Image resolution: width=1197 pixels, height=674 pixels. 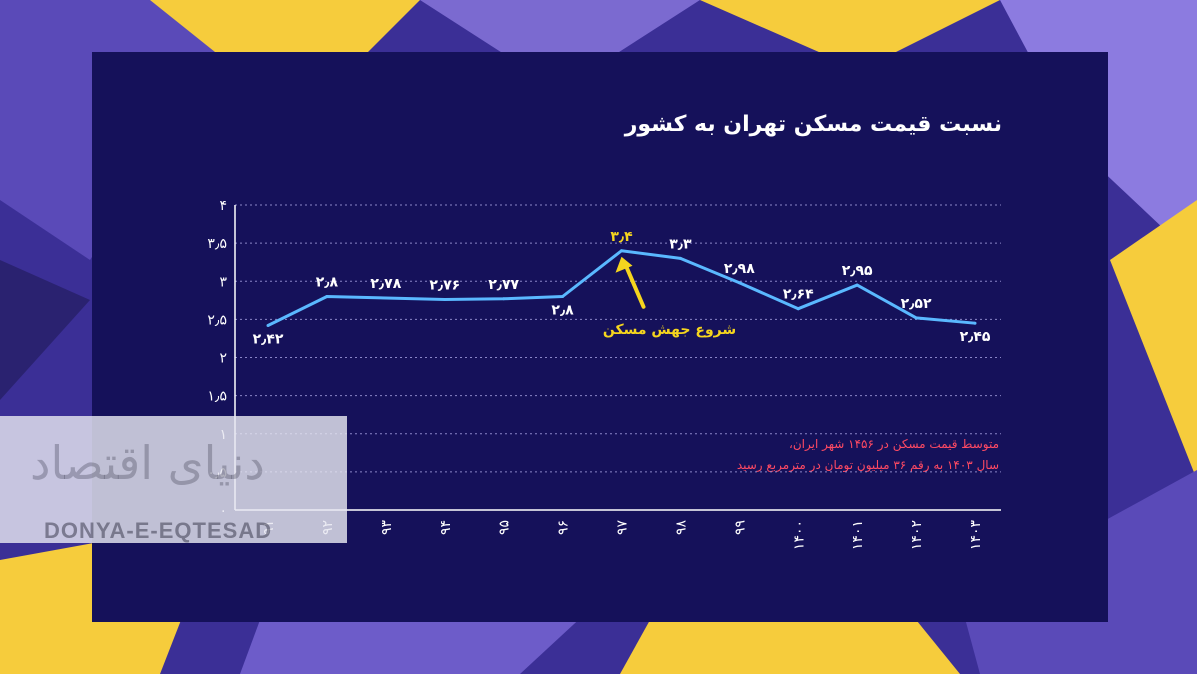 What do you see at coordinates (740, 527) in the screenshot?
I see `x-tick-label: ۹۹` at bounding box center [740, 527].